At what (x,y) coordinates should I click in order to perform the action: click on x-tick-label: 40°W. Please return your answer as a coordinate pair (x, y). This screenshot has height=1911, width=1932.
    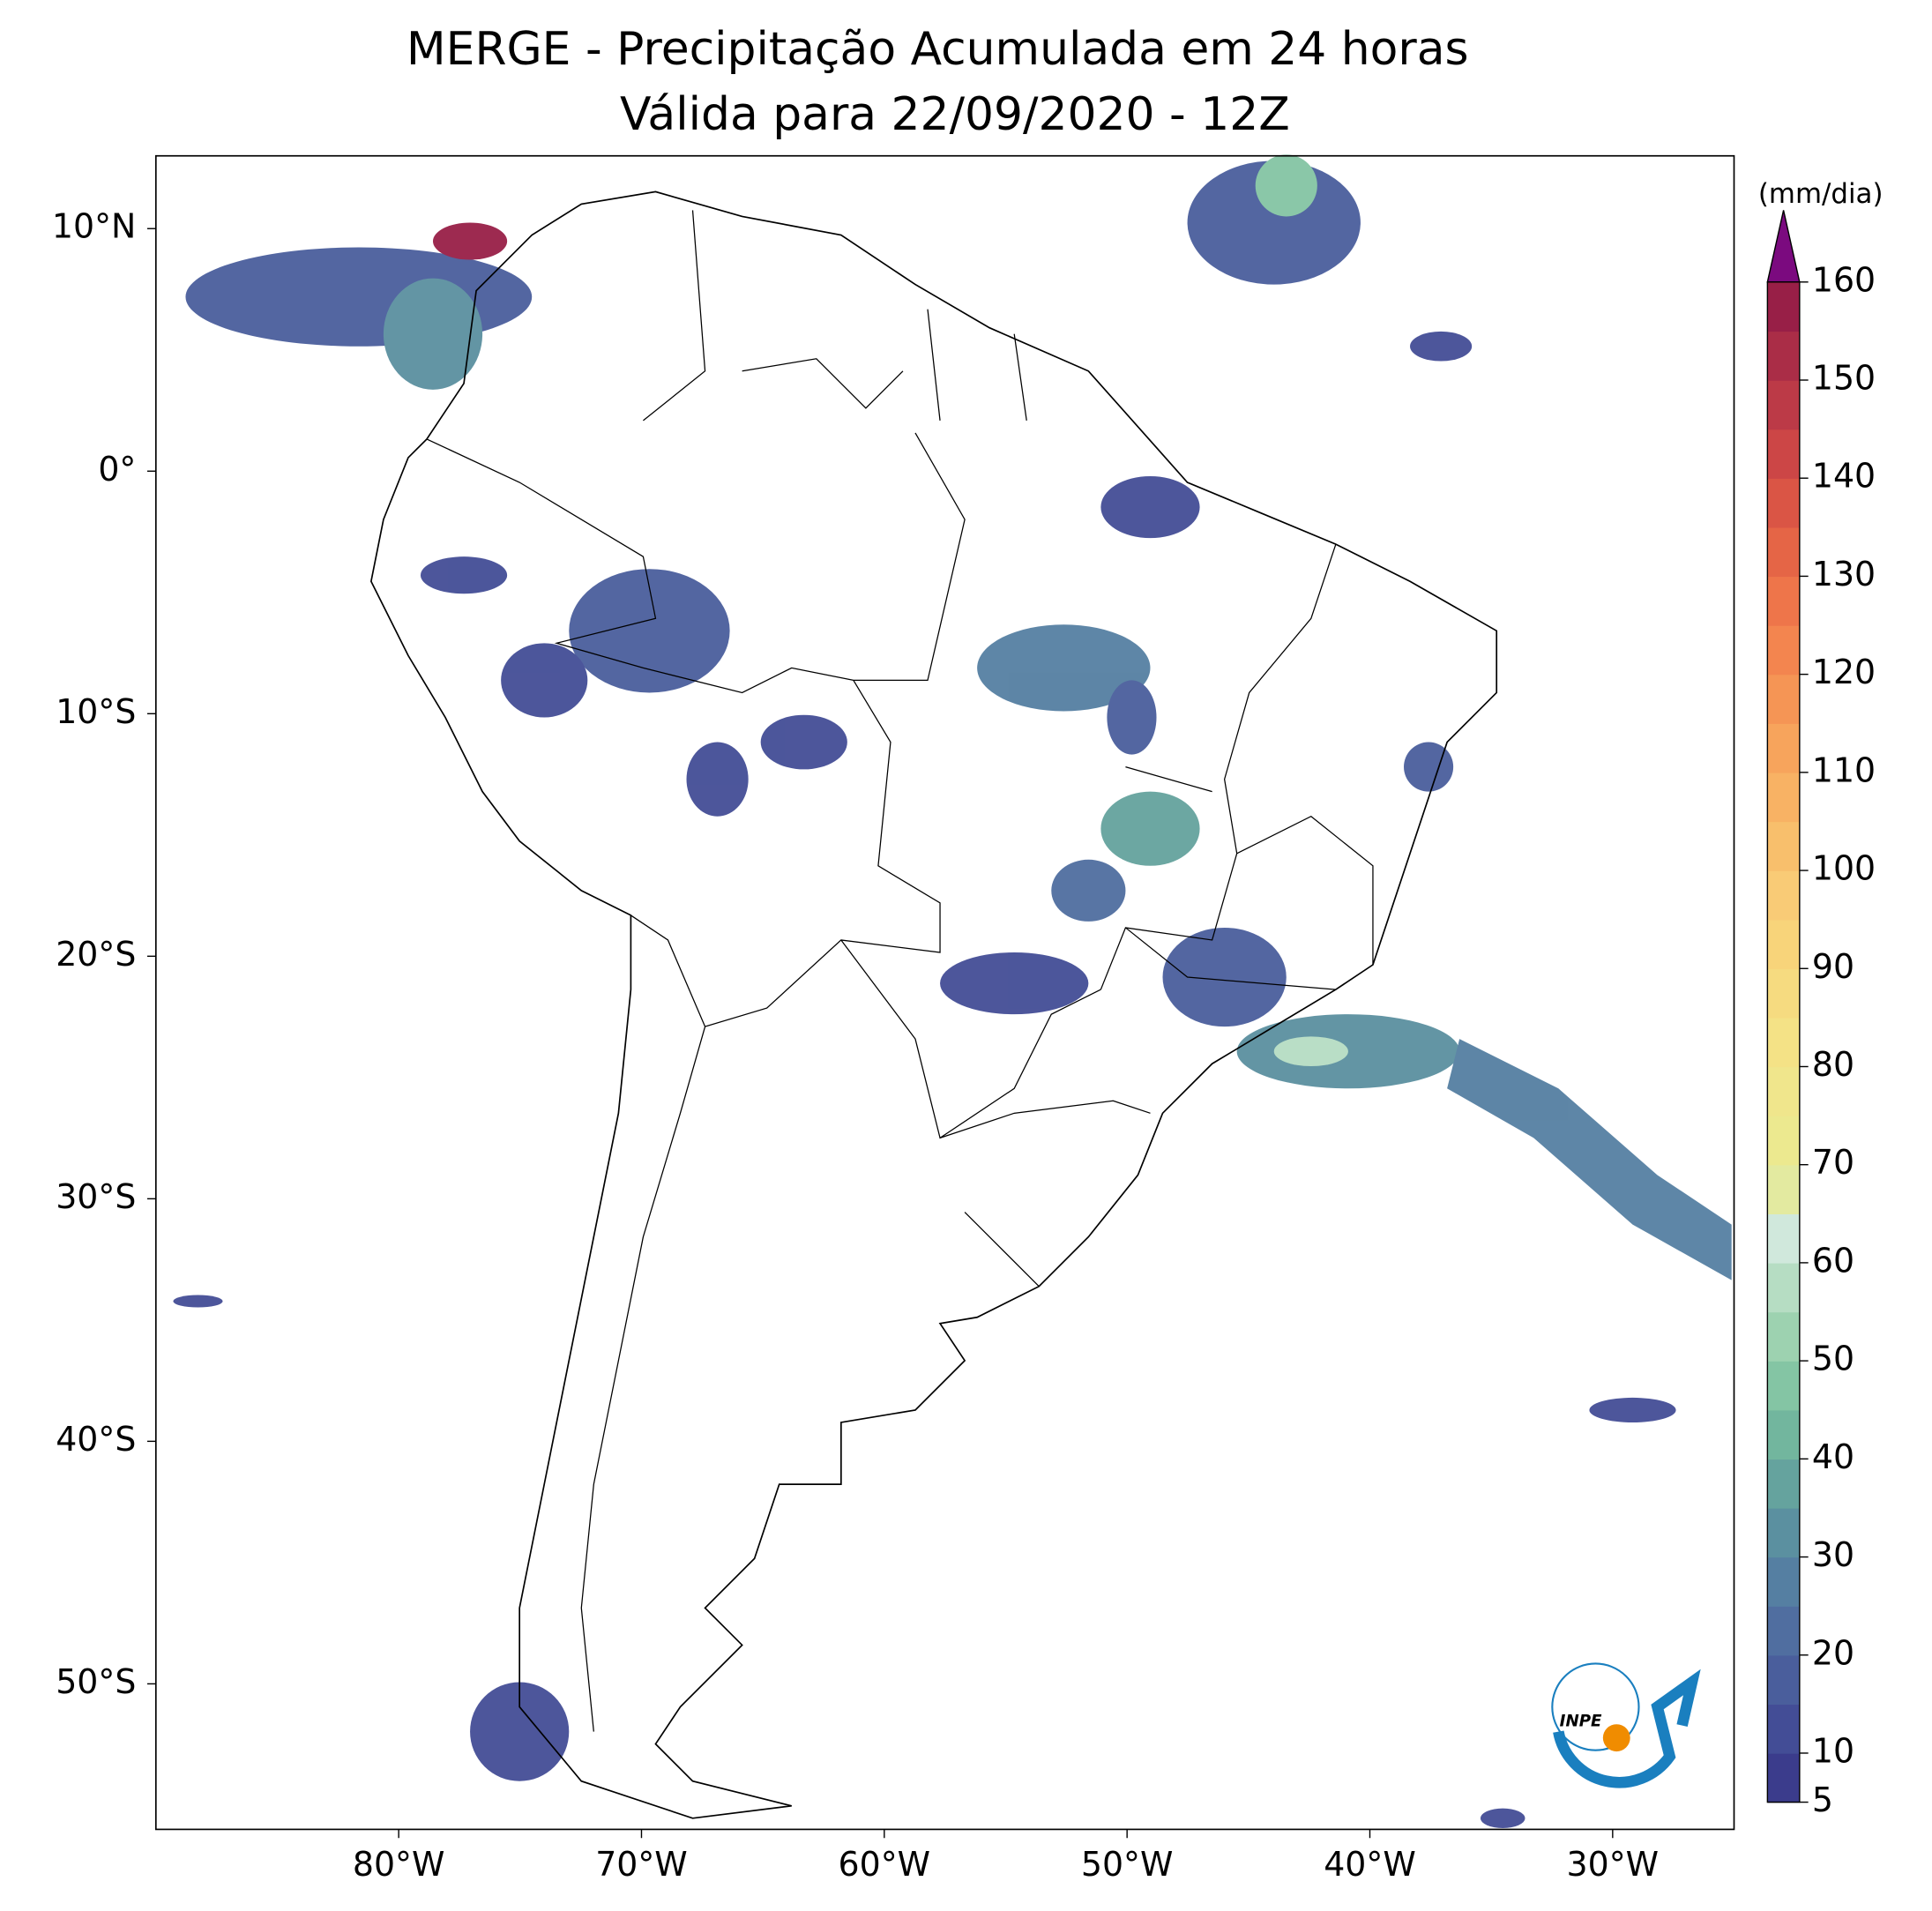
    Looking at the image, I should click on (1370, 1865).